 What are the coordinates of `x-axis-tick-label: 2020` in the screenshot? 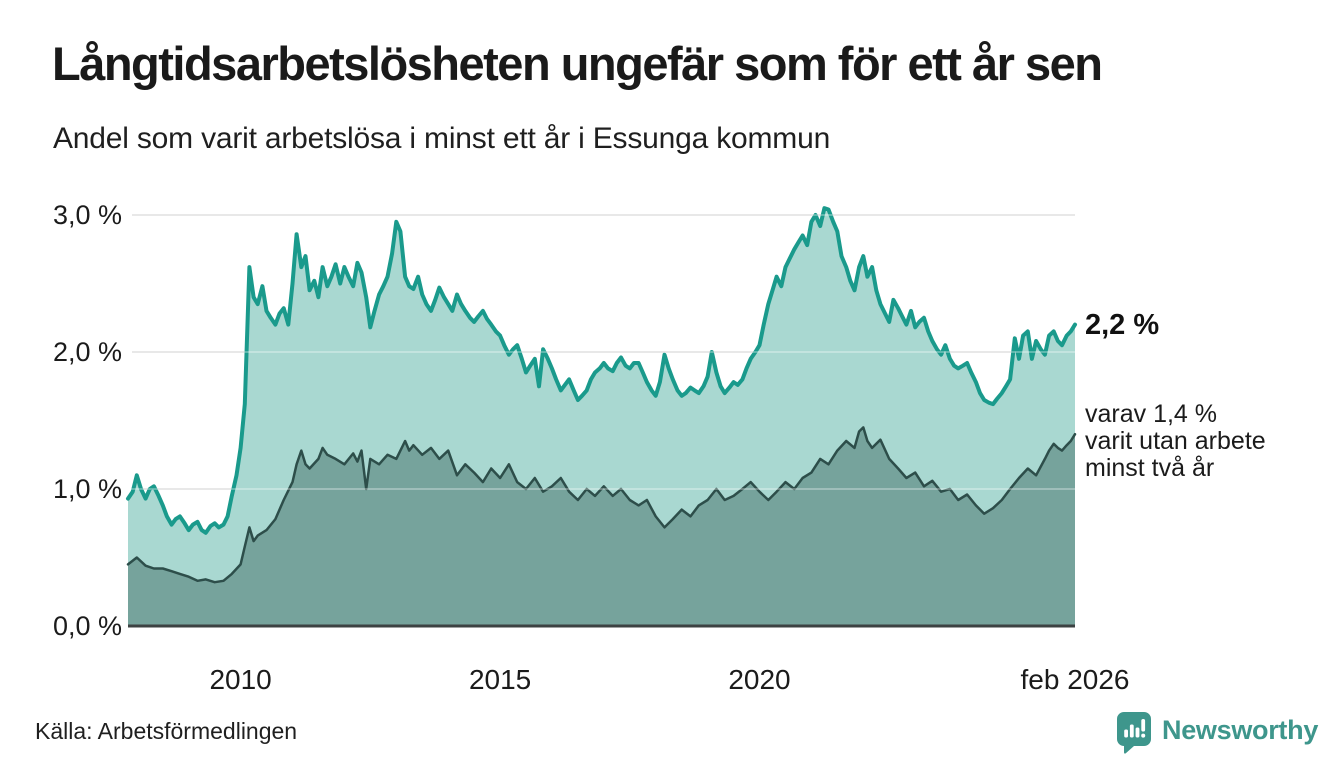 It's located at (759, 679).